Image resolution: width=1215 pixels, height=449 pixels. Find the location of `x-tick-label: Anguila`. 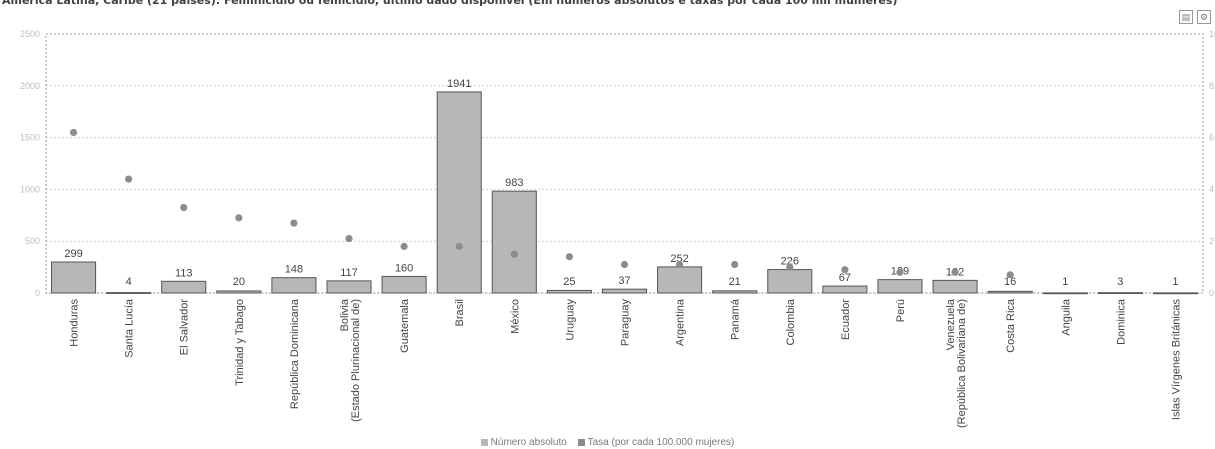

x-tick-label: Anguila is located at coordinates (1066, 317).